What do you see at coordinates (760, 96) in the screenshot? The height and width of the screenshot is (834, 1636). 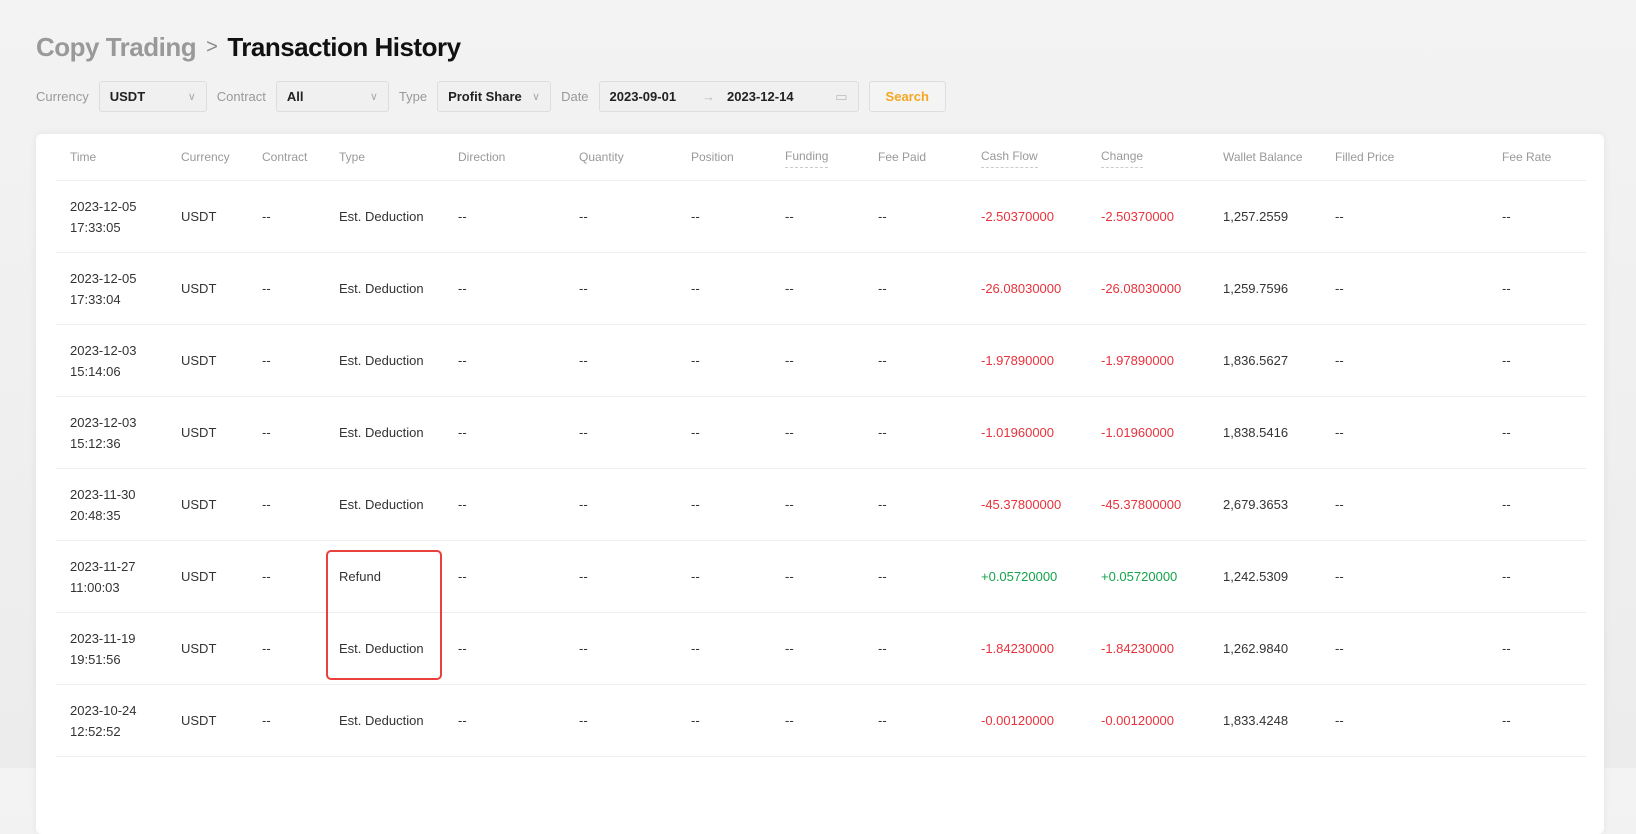 I see `date-to: 2023-12-14` at bounding box center [760, 96].